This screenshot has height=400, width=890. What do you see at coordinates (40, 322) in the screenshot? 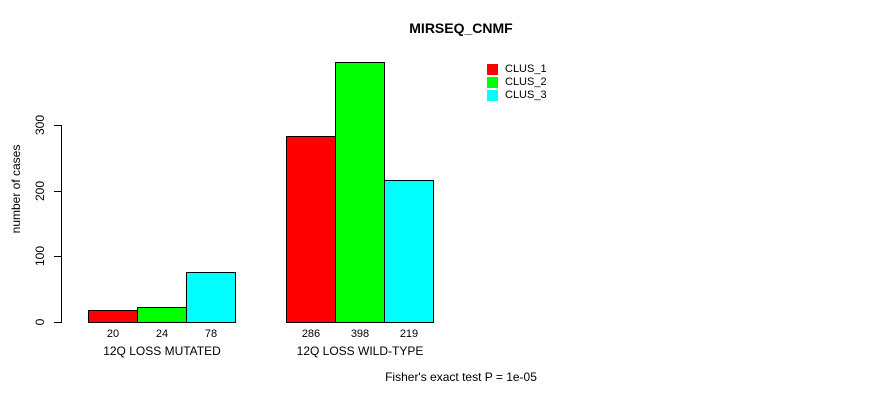
I see `y-tick-label: 0` at bounding box center [40, 322].